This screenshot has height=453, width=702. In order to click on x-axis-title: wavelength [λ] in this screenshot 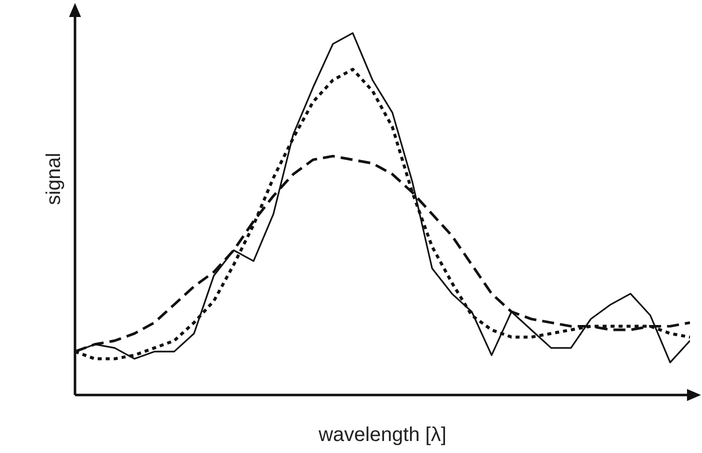, I will do `click(382, 435)`.